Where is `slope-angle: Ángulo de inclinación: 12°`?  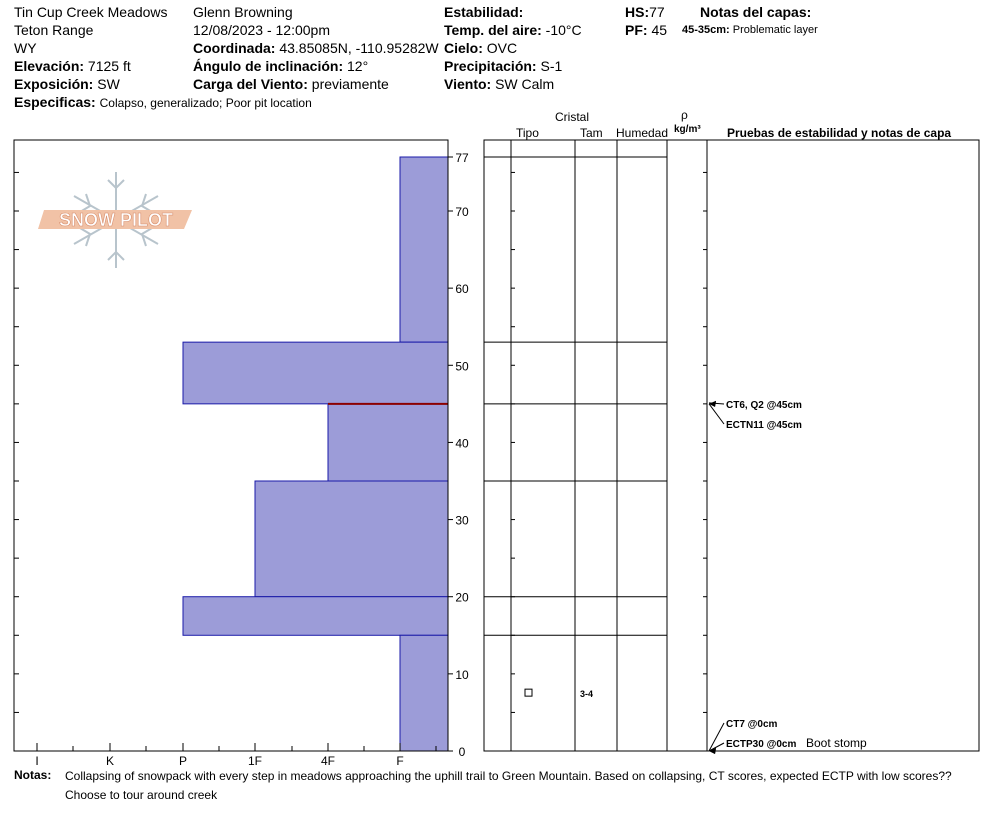
slope-angle: Ángulo de inclinación: 12° is located at coordinates (280, 66).